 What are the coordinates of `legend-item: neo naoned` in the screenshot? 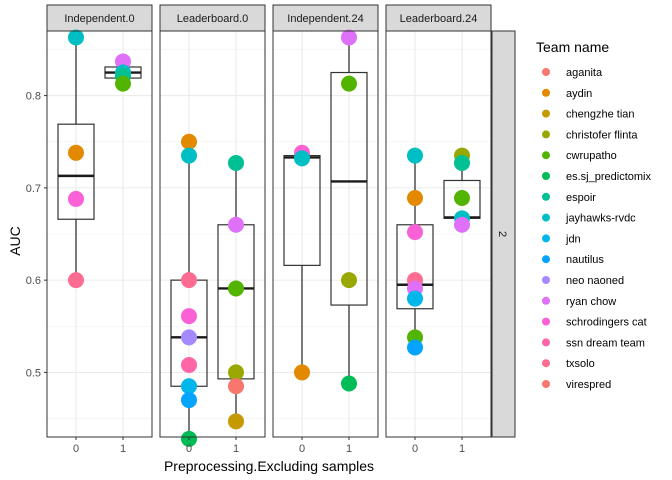 It's located at (583, 281).